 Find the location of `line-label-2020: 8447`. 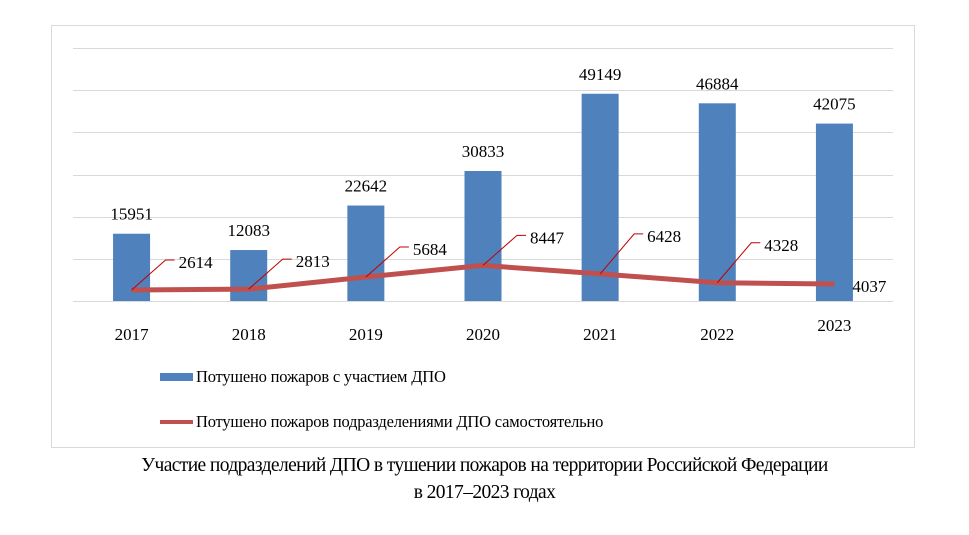

line-label-2020: 8447 is located at coordinates (547, 237).